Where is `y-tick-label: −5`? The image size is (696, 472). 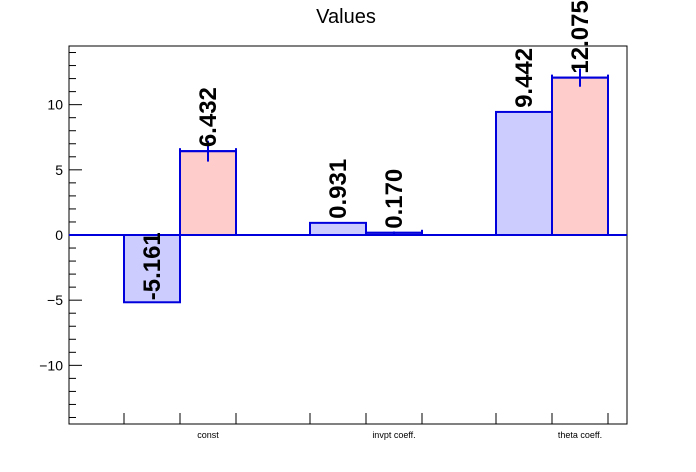
y-tick-label: −5 is located at coordinates (55, 300).